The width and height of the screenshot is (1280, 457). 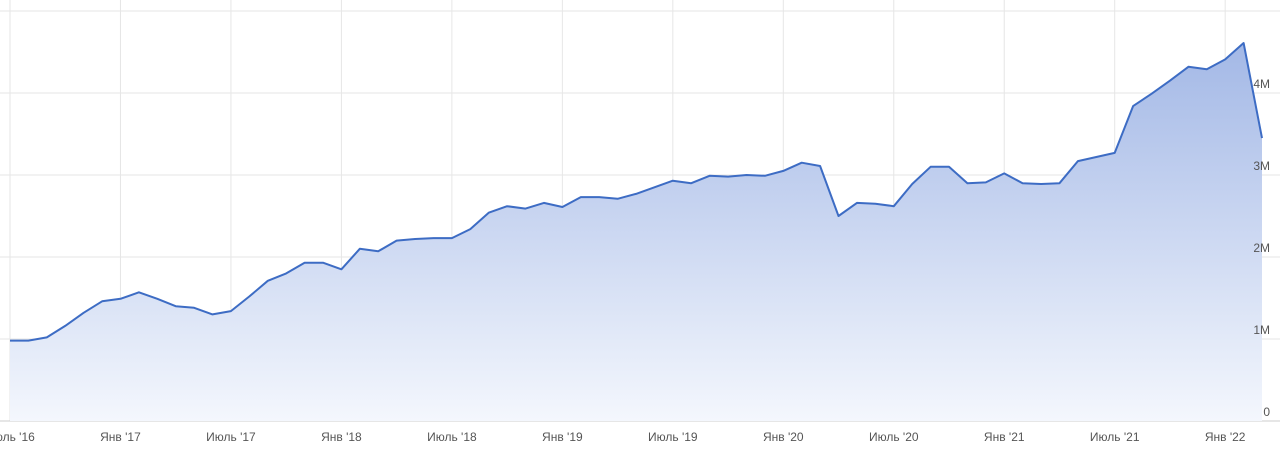 What do you see at coordinates (894, 437) in the screenshot?
I see `x-tick-label: Июль '20` at bounding box center [894, 437].